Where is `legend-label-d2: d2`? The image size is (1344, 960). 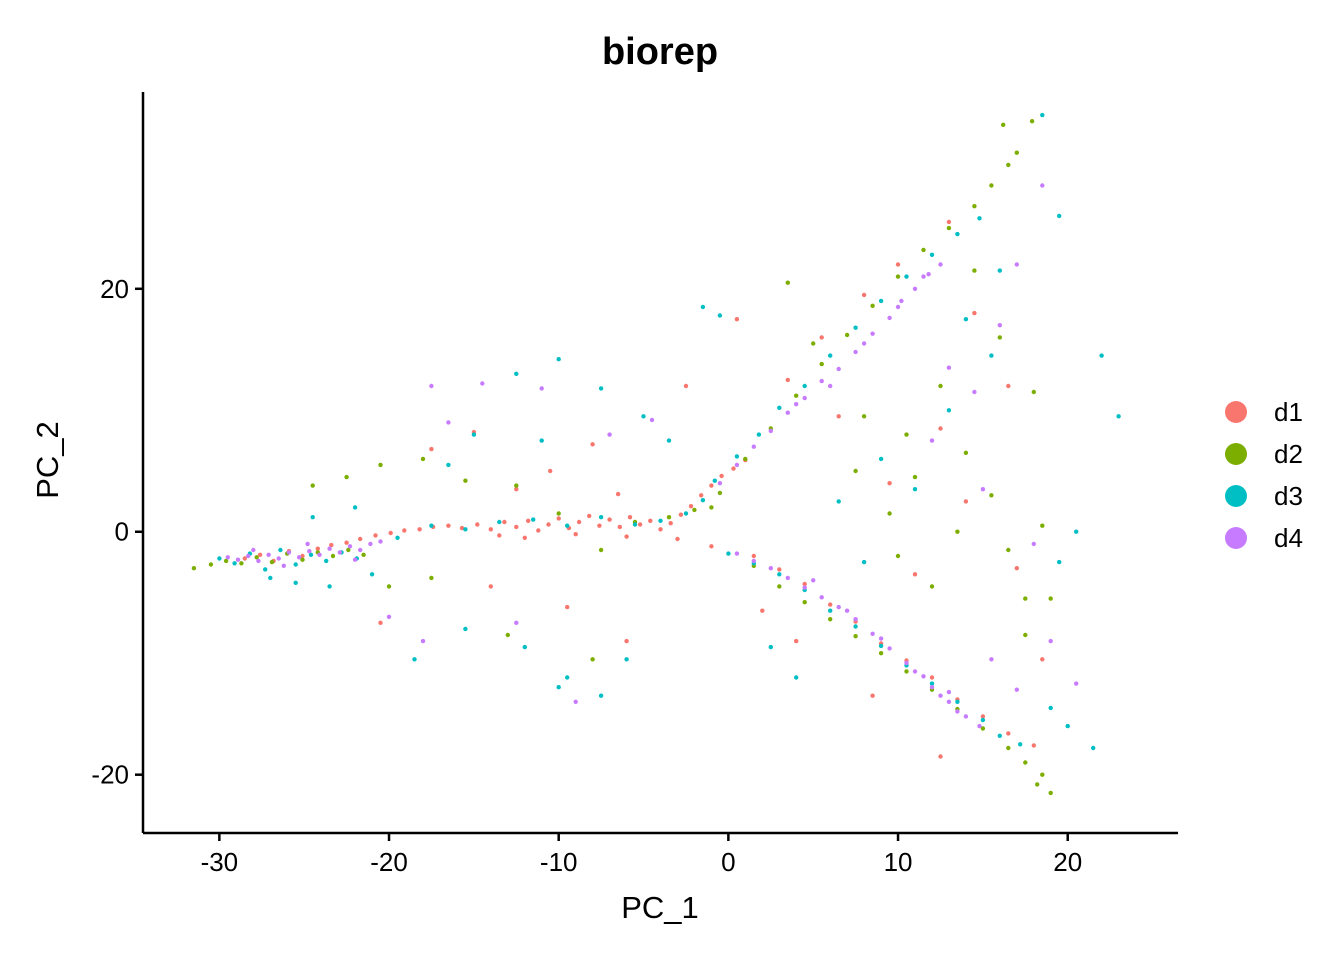 legend-label-d2: d2 is located at coordinates (1288, 454).